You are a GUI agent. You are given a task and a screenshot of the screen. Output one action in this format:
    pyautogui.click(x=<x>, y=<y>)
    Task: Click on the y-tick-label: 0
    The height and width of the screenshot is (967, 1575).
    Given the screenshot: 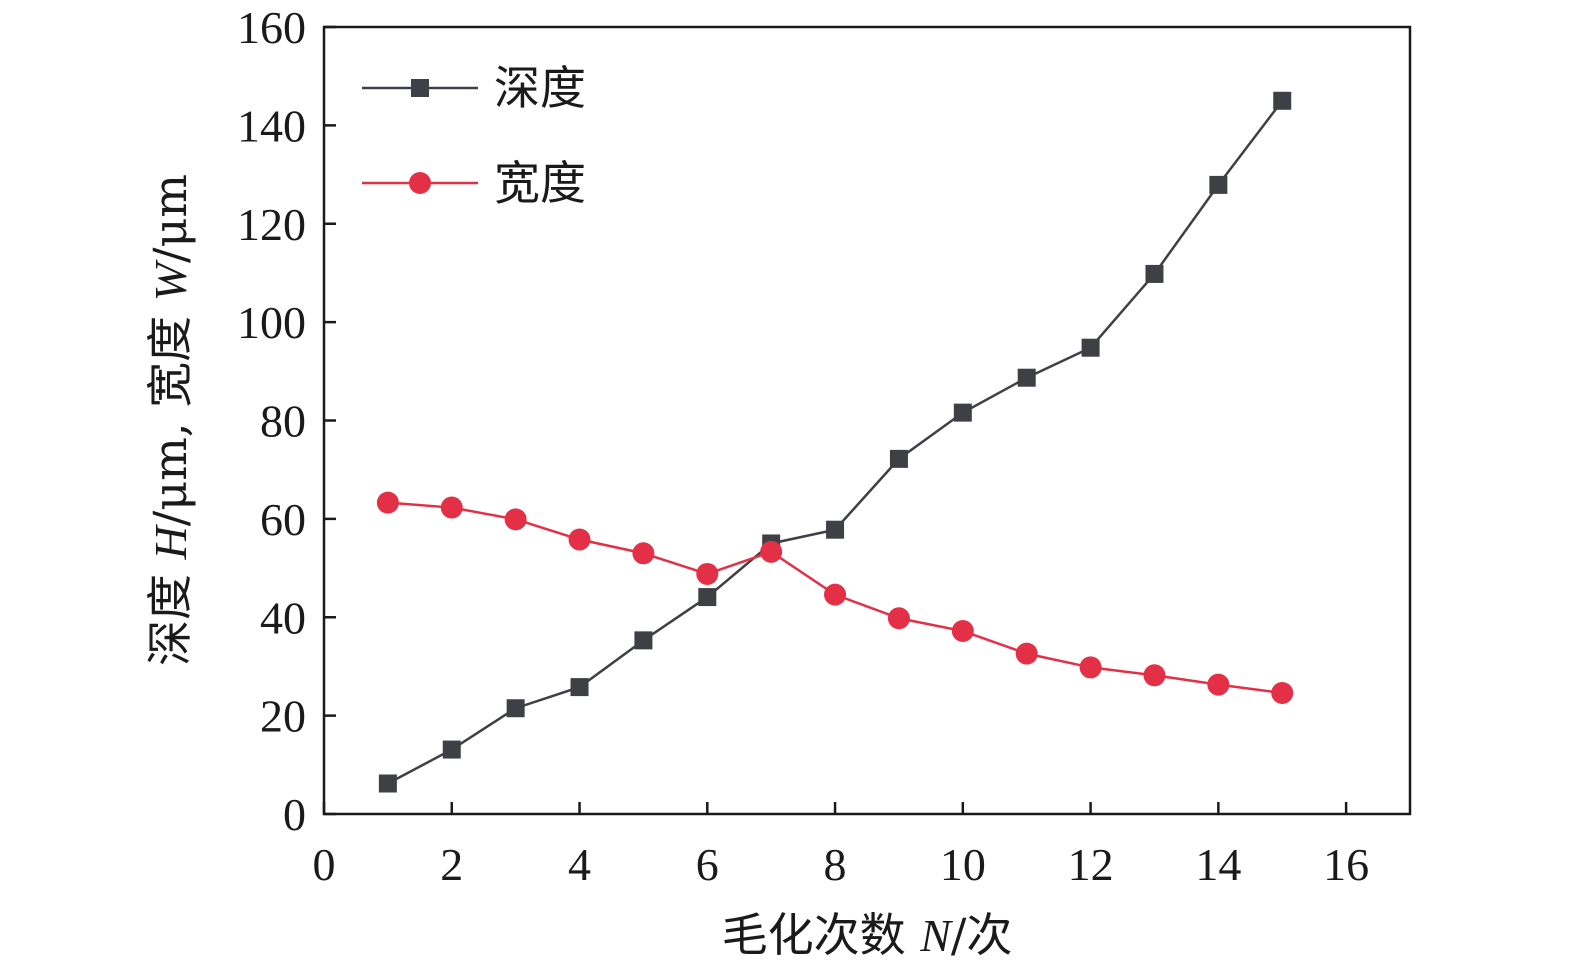 What is the action you would take?
    pyautogui.click(x=294, y=814)
    